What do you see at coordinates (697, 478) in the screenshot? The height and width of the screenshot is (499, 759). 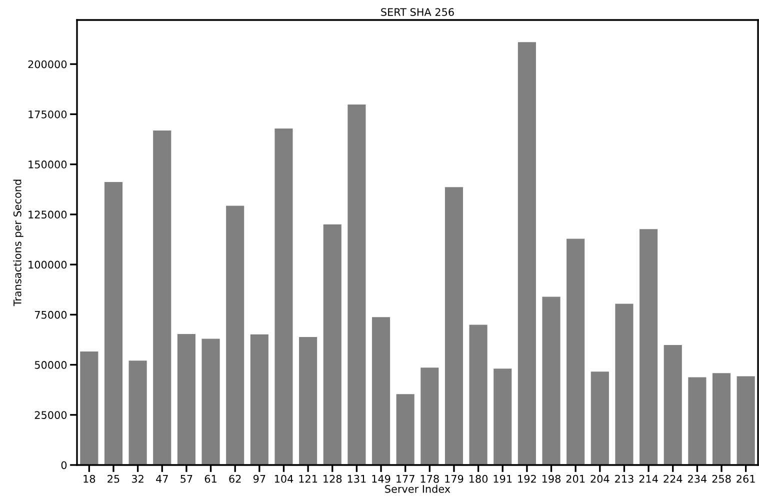 I see `x-tick-label: 234` at bounding box center [697, 478].